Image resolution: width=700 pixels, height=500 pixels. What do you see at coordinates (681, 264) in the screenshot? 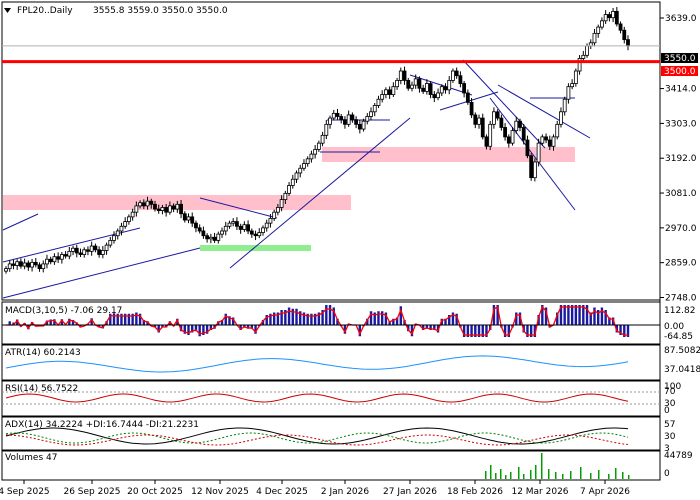
I see `price-tick-label: 2859.0` at bounding box center [681, 264].